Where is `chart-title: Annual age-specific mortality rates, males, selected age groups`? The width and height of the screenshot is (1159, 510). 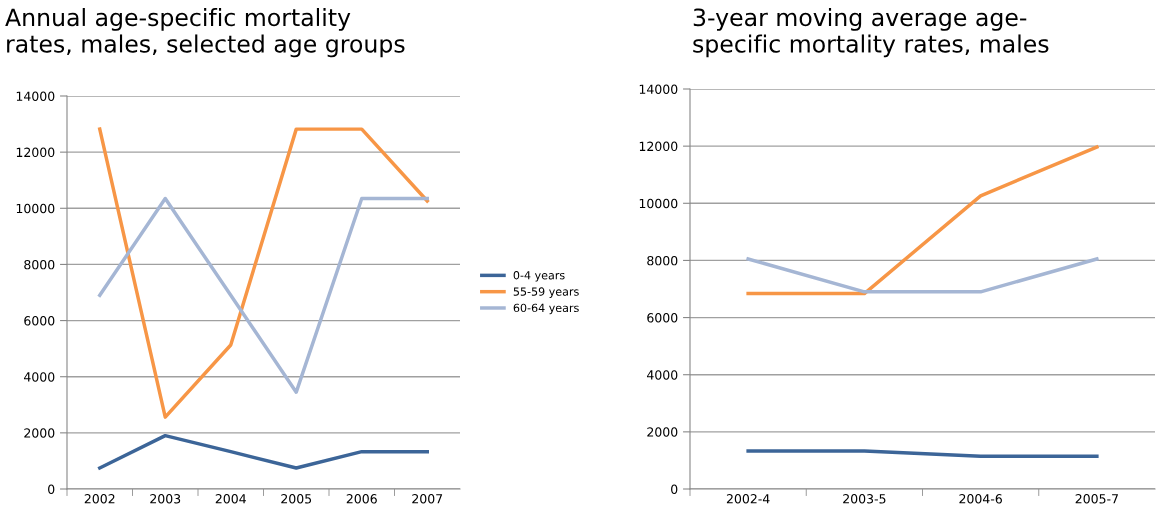 chart-title: Annual age-specific mortality rates, males, selected age groups is located at coordinates (205, 33).